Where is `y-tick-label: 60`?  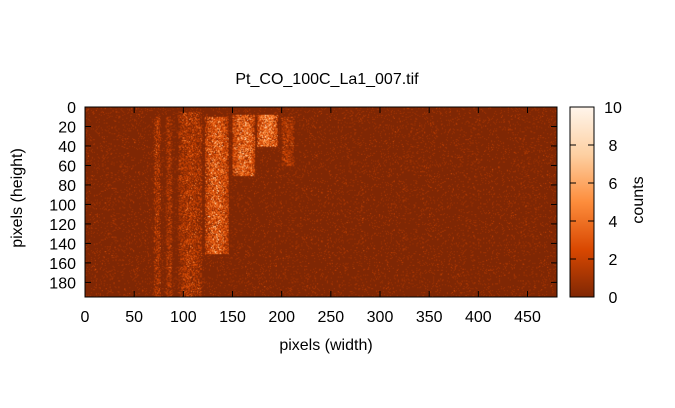 y-tick-label: 60 is located at coordinates (67, 166).